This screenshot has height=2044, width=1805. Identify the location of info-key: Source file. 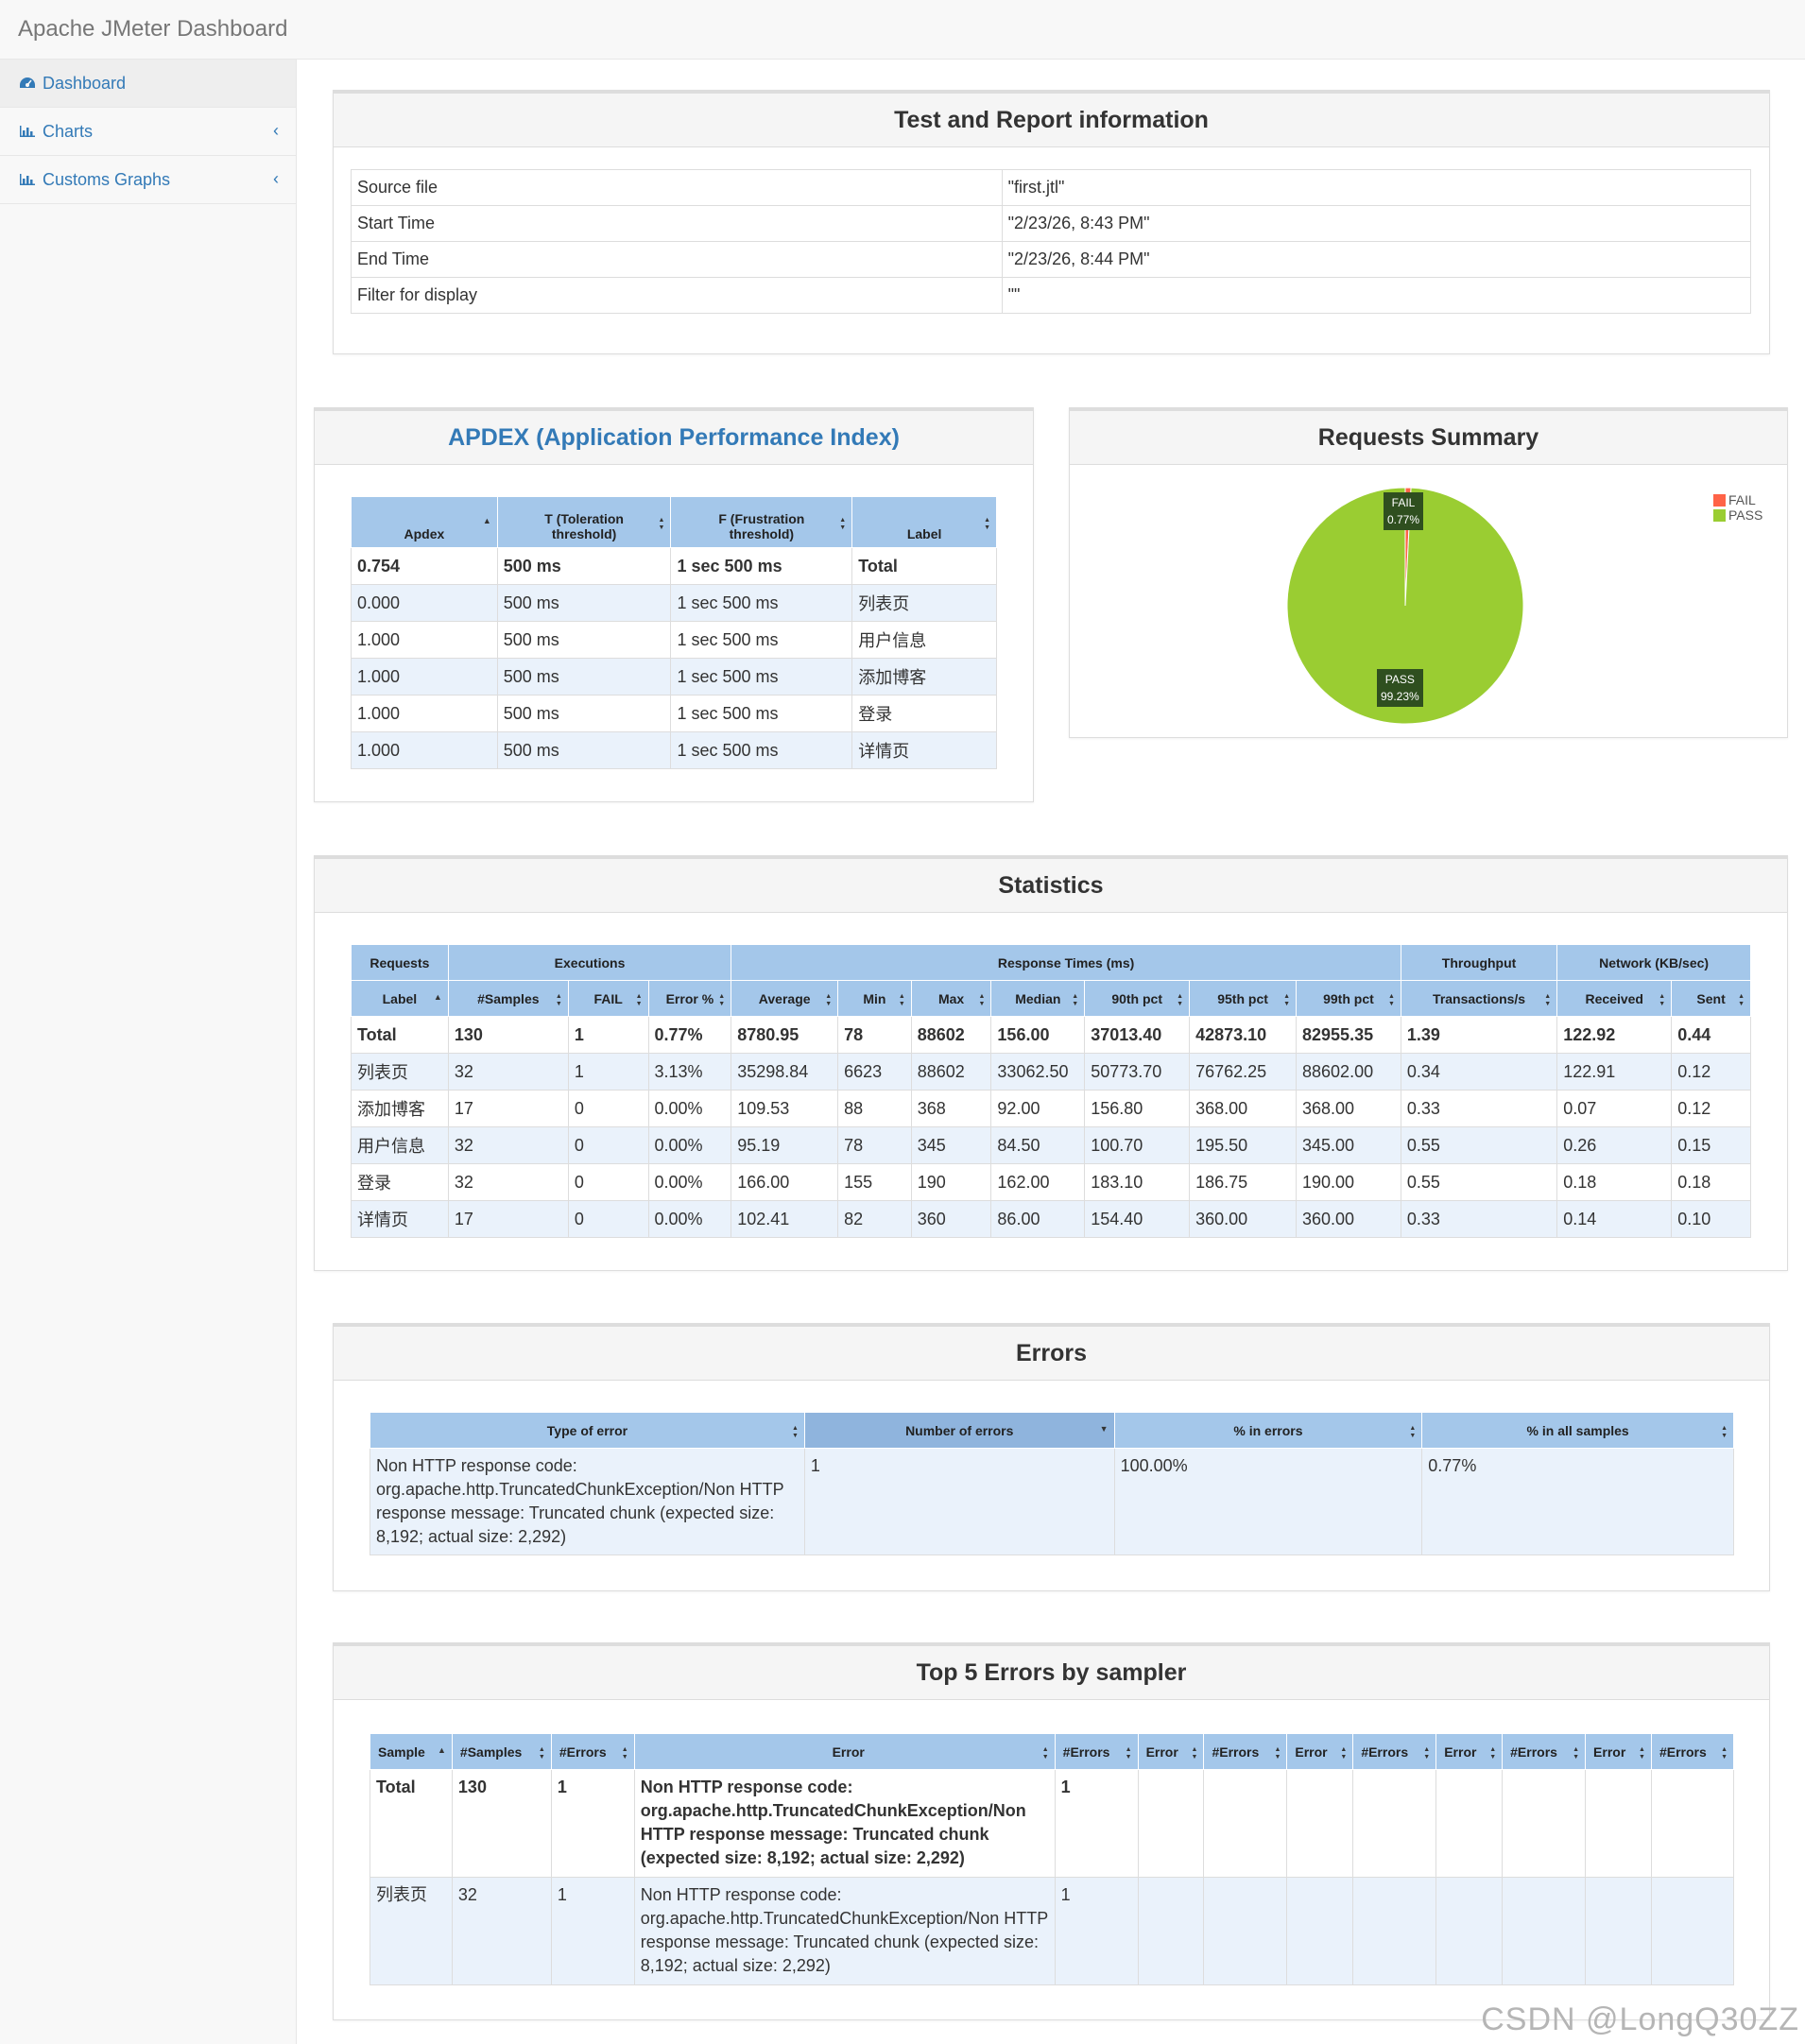
(677, 187).